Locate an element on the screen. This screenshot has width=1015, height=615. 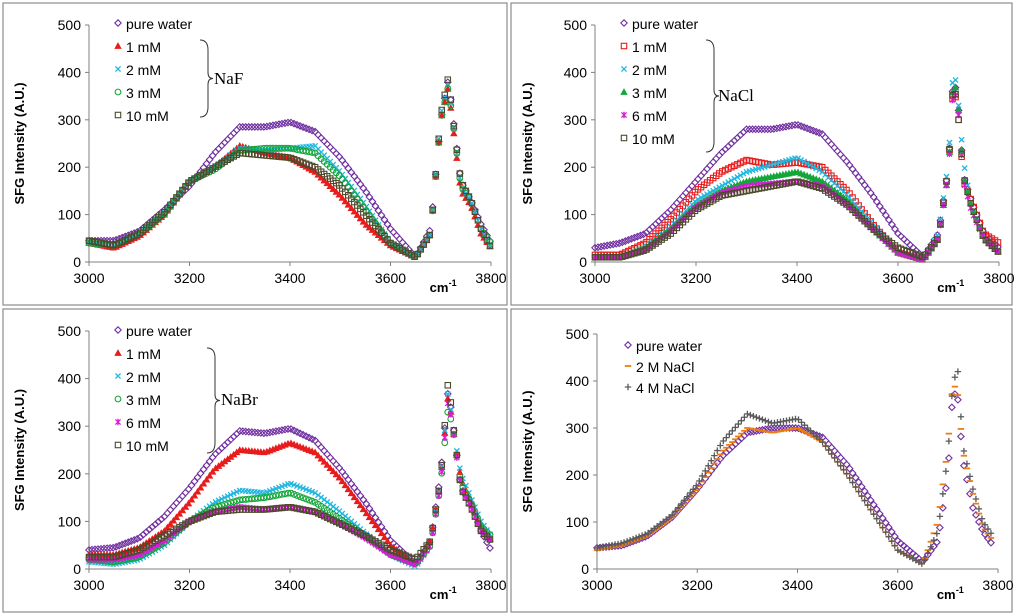
legend-label: 10 mM is located at coordinates (653, 139).